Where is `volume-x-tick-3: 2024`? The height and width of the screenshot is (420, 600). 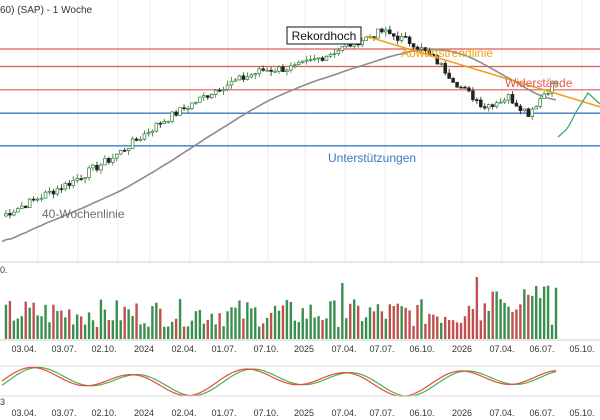 volume-x-tick-3: 2024 is located at coordinates (144, 349).